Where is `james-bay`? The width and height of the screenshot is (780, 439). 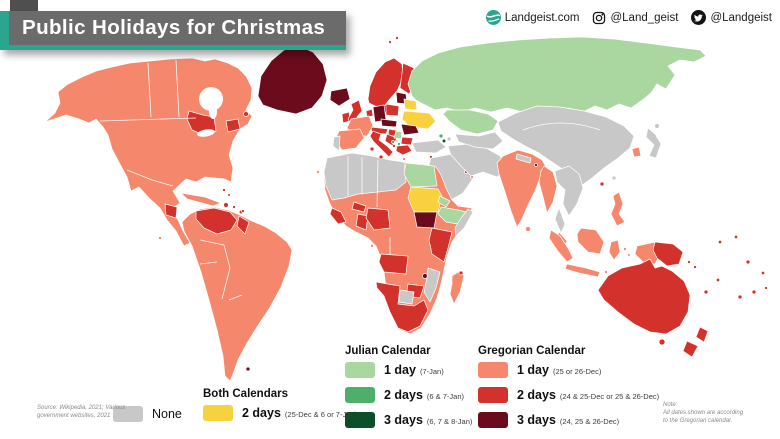
james-bay is located at coordinates (213, 112).